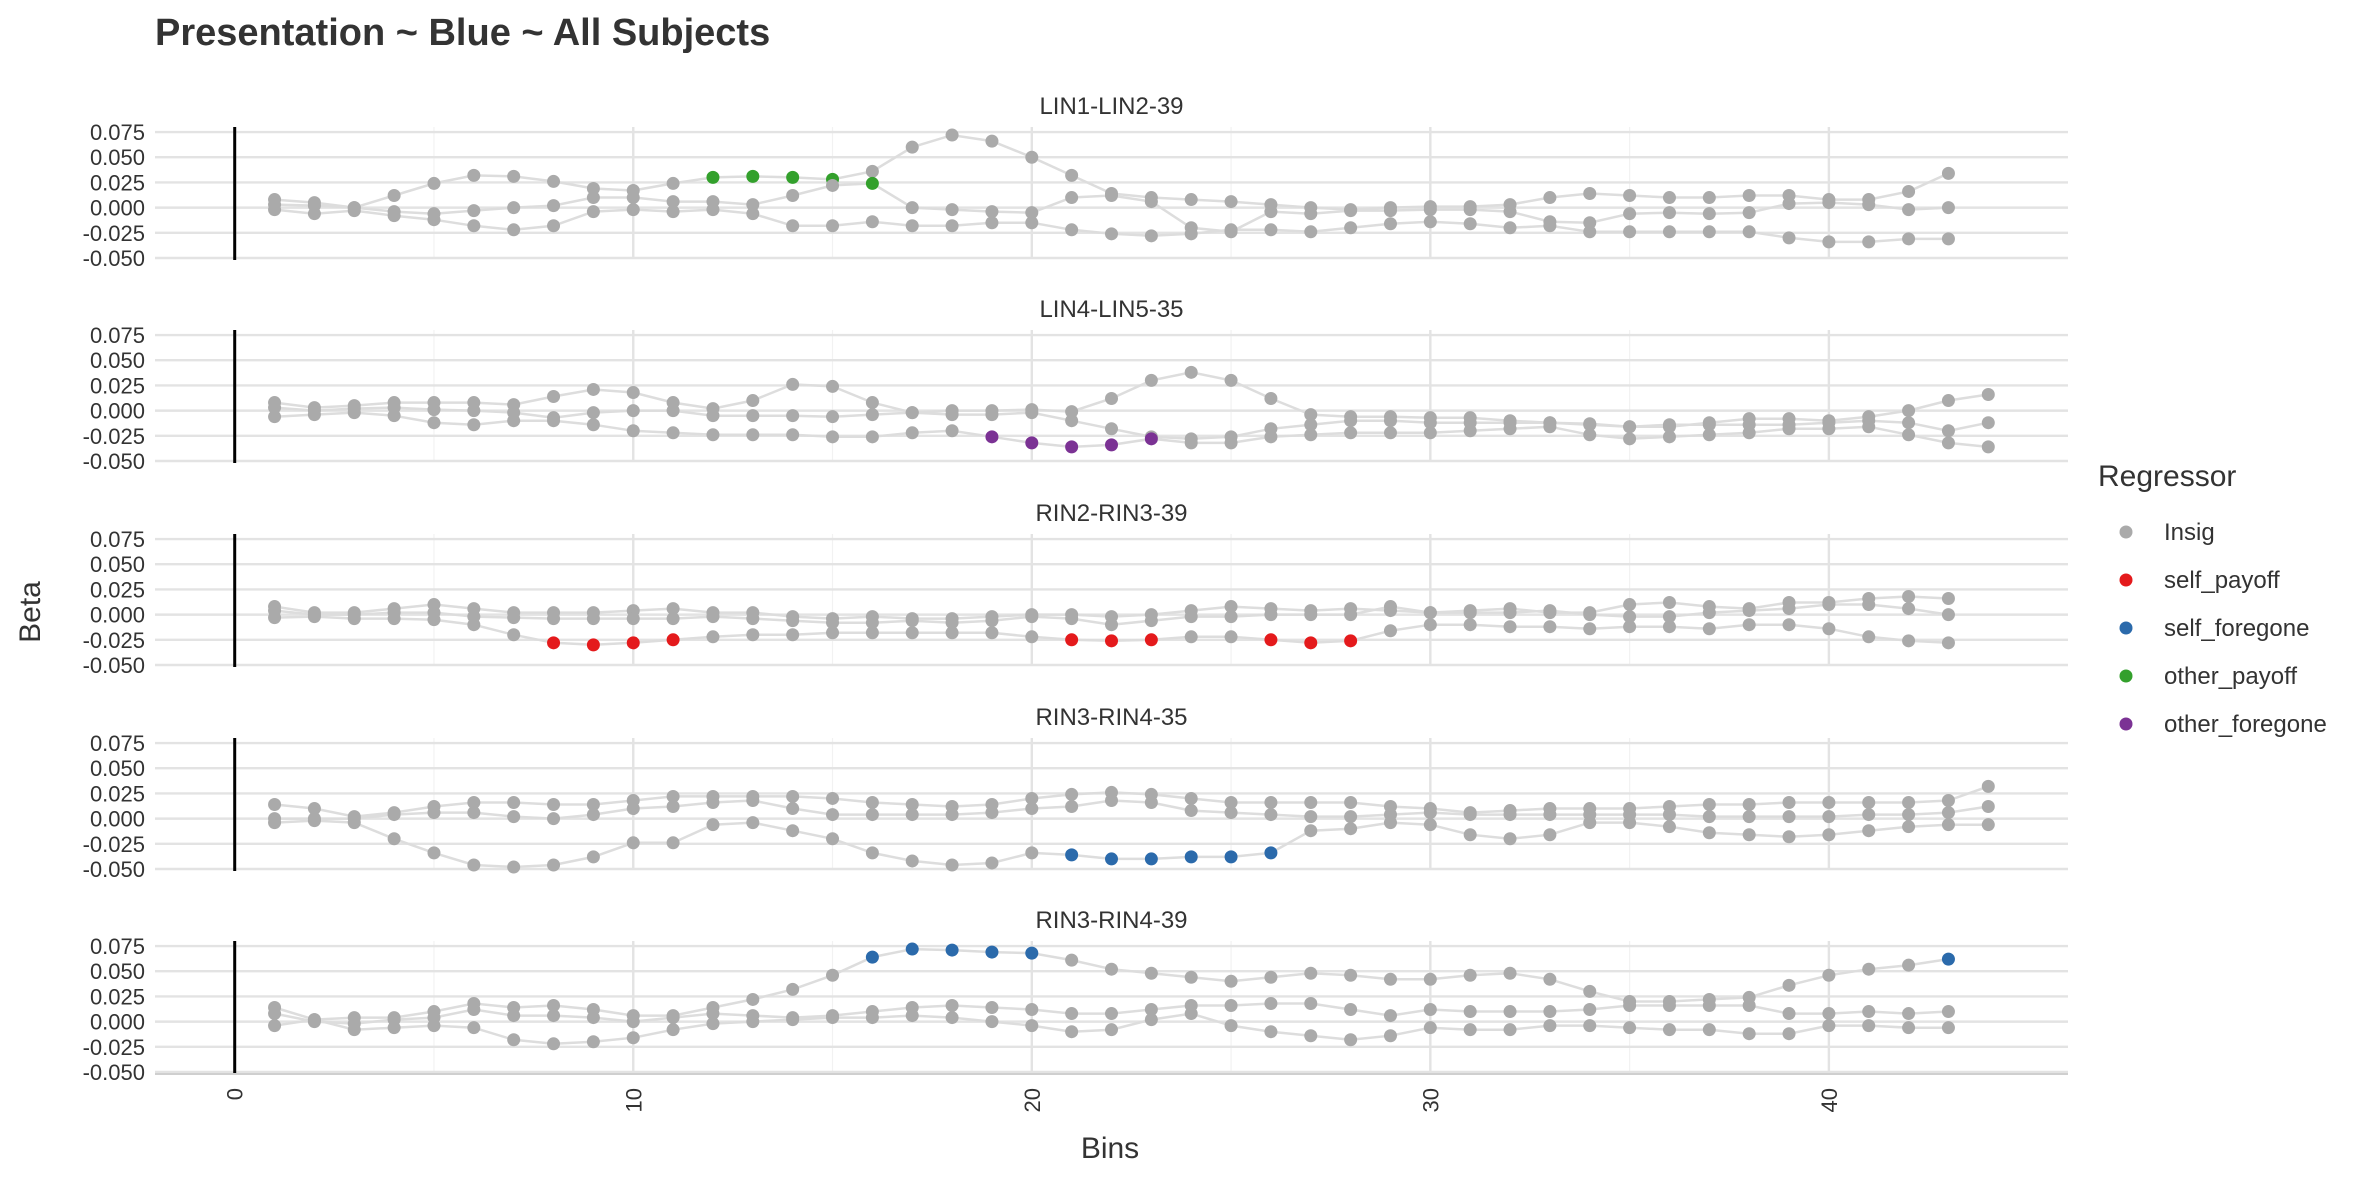 The image size is (2362, 1181). I want to click on x-axis: 0 10 20 30 40, so click(1111, 1092).